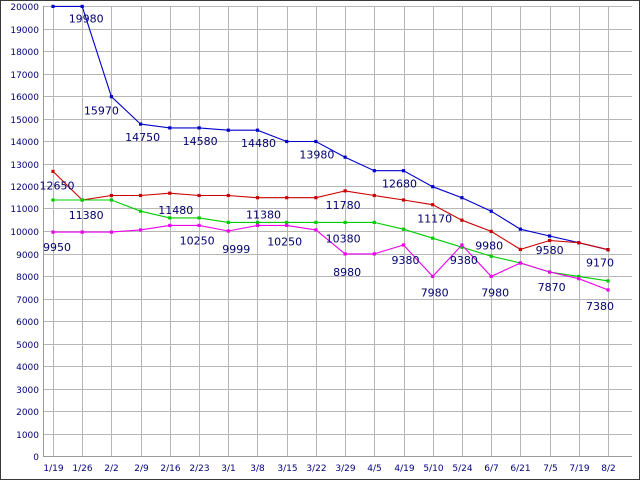 The height and width of the screenshot is (481, 640). Describe the element at coordinates (330, 211) in the screenshot. I see `series-line-red` at that location.